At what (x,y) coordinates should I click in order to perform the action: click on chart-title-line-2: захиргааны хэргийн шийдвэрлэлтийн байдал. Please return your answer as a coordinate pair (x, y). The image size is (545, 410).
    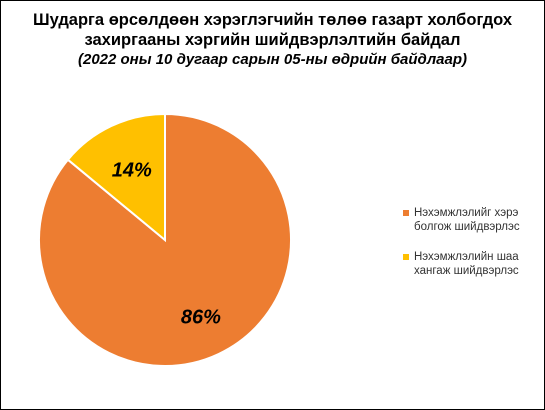
    Looking at the image, I should click on (272, 40).